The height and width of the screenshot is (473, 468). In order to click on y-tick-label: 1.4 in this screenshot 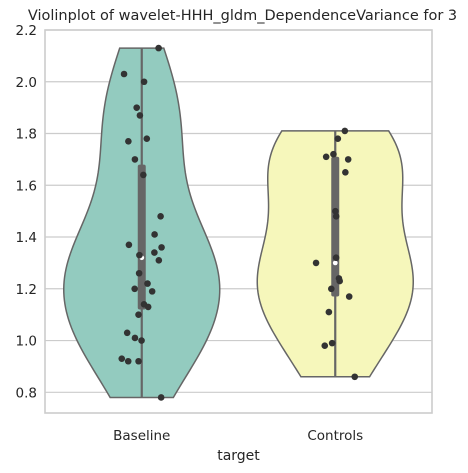, I will do `click(26, 238)`.